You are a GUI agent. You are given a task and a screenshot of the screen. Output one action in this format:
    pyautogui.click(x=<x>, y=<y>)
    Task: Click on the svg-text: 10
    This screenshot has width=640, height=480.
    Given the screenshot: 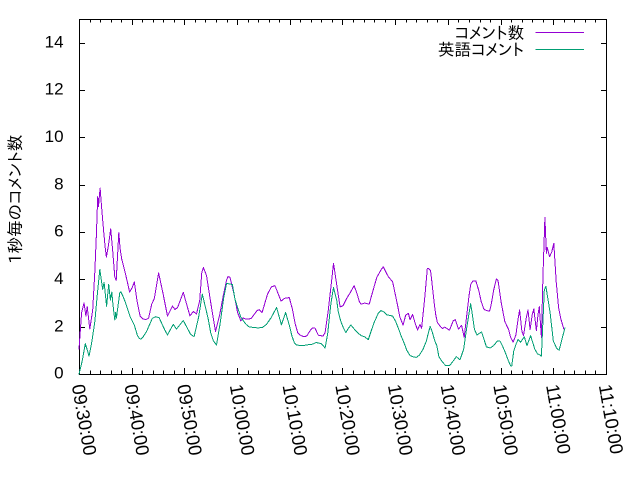 What is the action you would take?
    pyautogui.click(x=54, y=136)
    